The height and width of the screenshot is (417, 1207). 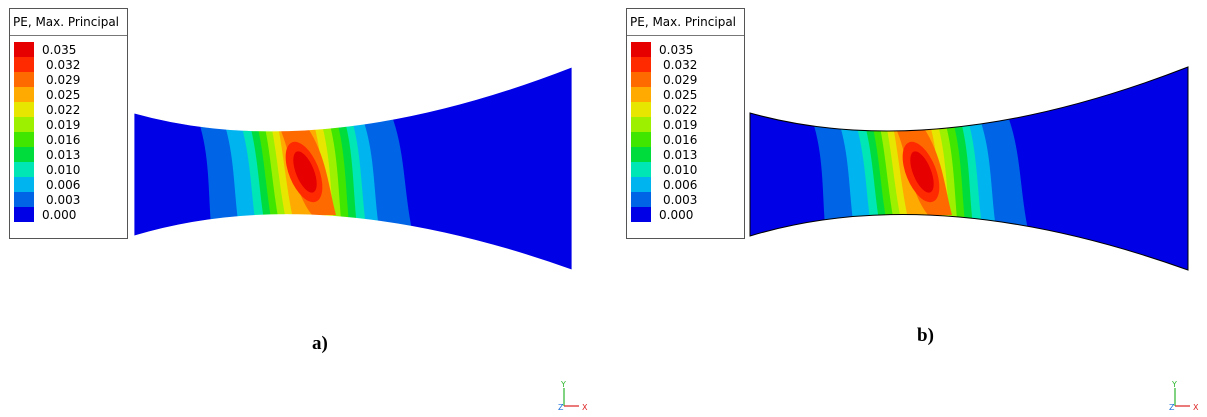 What do you see at coordinates (925, 336) in the screenshot?
I see `figure-caption: b)` at bounding box center [925, 336].